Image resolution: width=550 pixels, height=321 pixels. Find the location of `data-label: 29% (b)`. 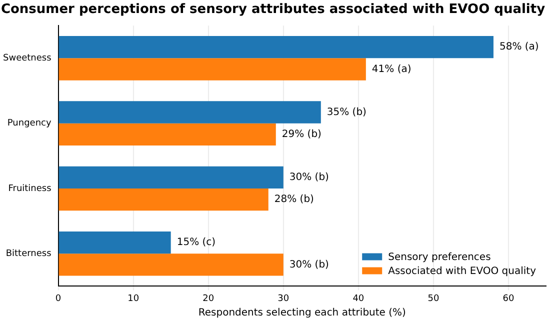

data-label: 29% (b) is located at coordinates (302, 134).